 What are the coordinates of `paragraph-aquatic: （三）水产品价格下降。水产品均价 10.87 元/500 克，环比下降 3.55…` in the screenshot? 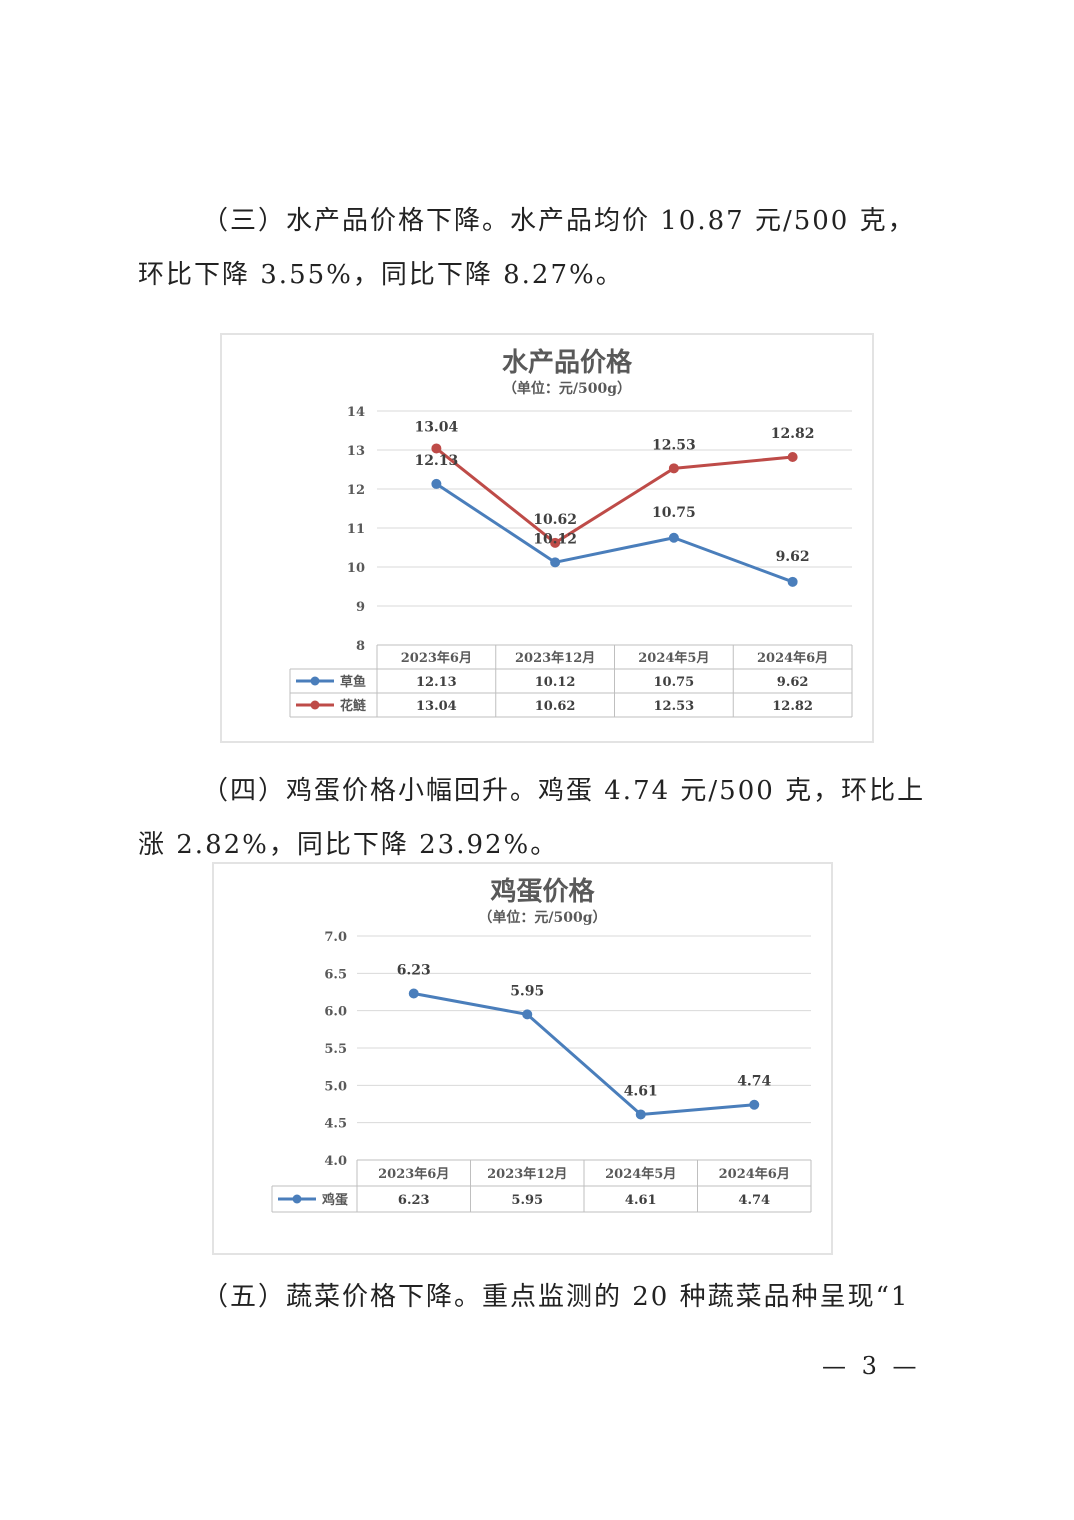 It's located at (527, 248).